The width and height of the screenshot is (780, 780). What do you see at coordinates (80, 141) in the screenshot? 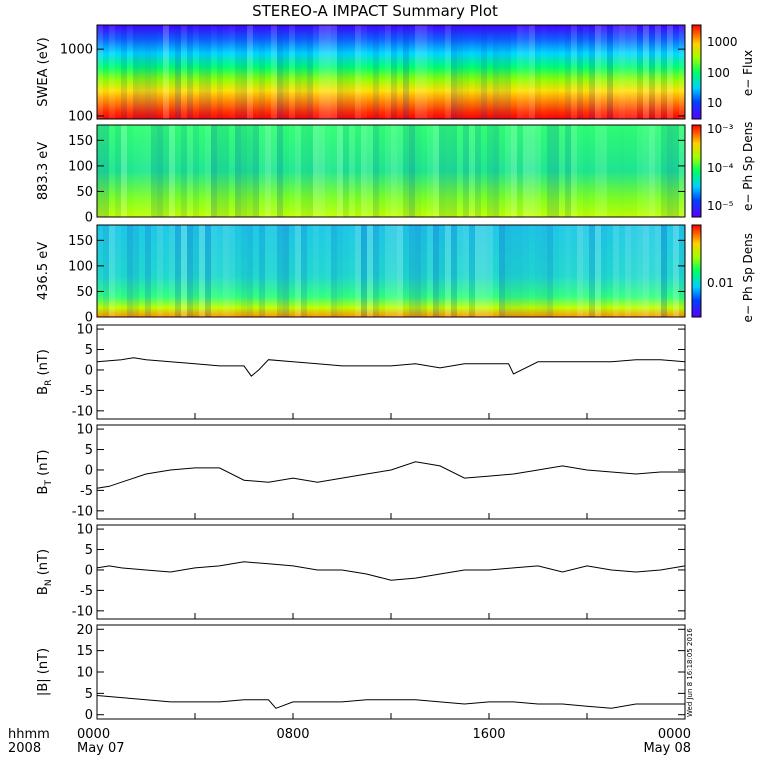
I see `ytick-label: 150` at bounding box center [80, 141].